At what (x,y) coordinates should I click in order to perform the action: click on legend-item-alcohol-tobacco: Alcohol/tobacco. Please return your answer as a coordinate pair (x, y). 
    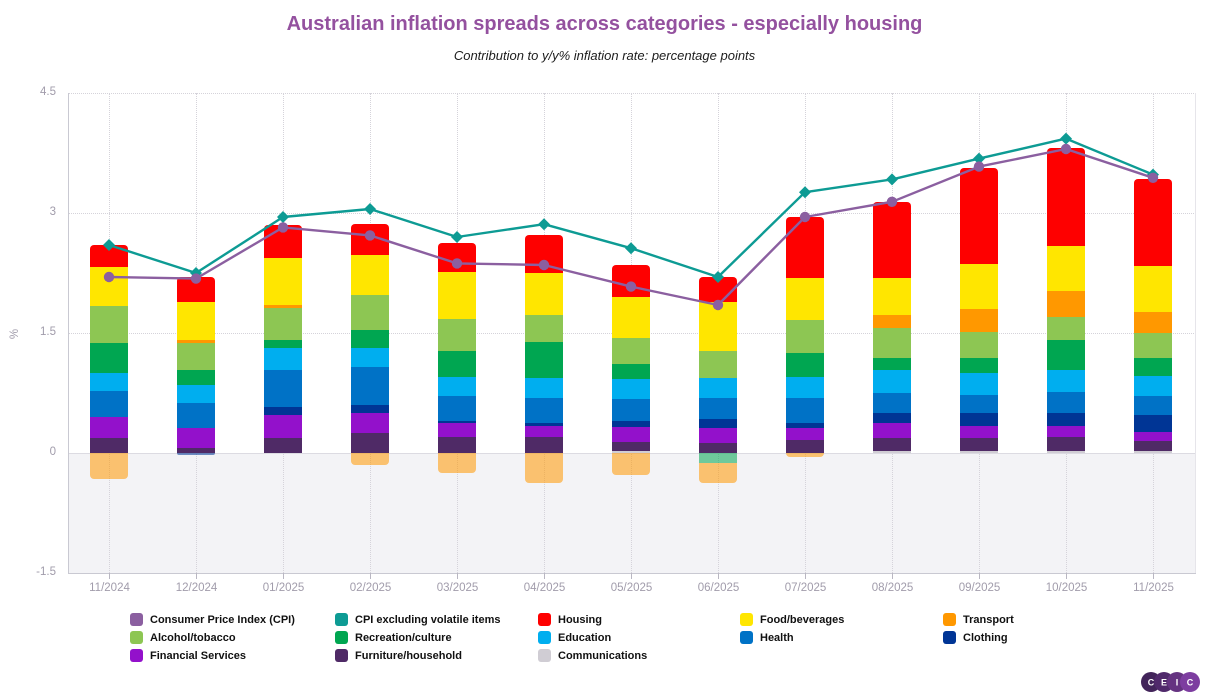
    Looking at the image, I should click on (183, 637).